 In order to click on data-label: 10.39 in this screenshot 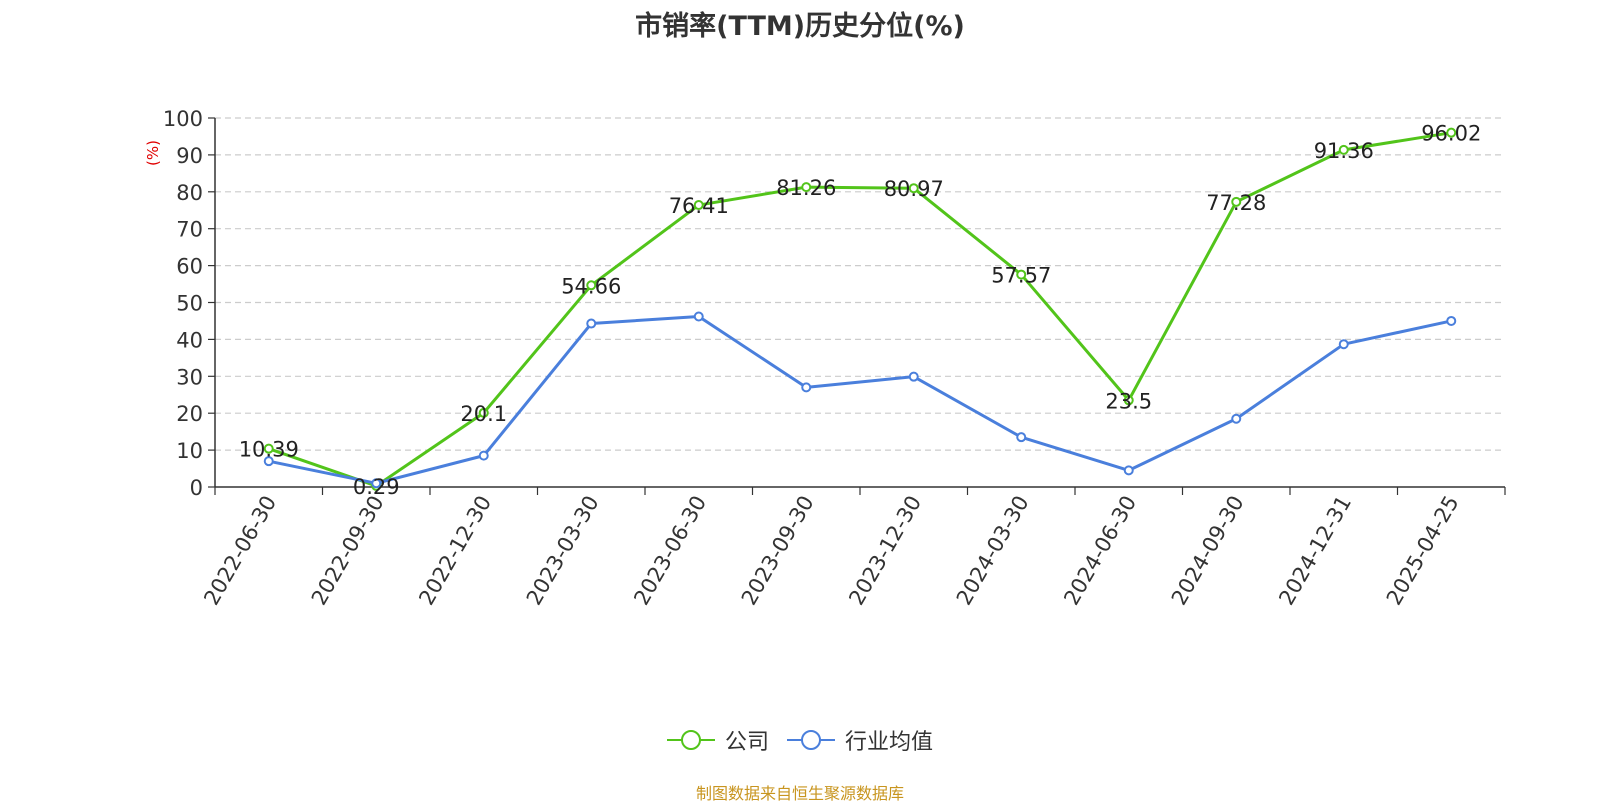, I will do `click(269, 450)`.